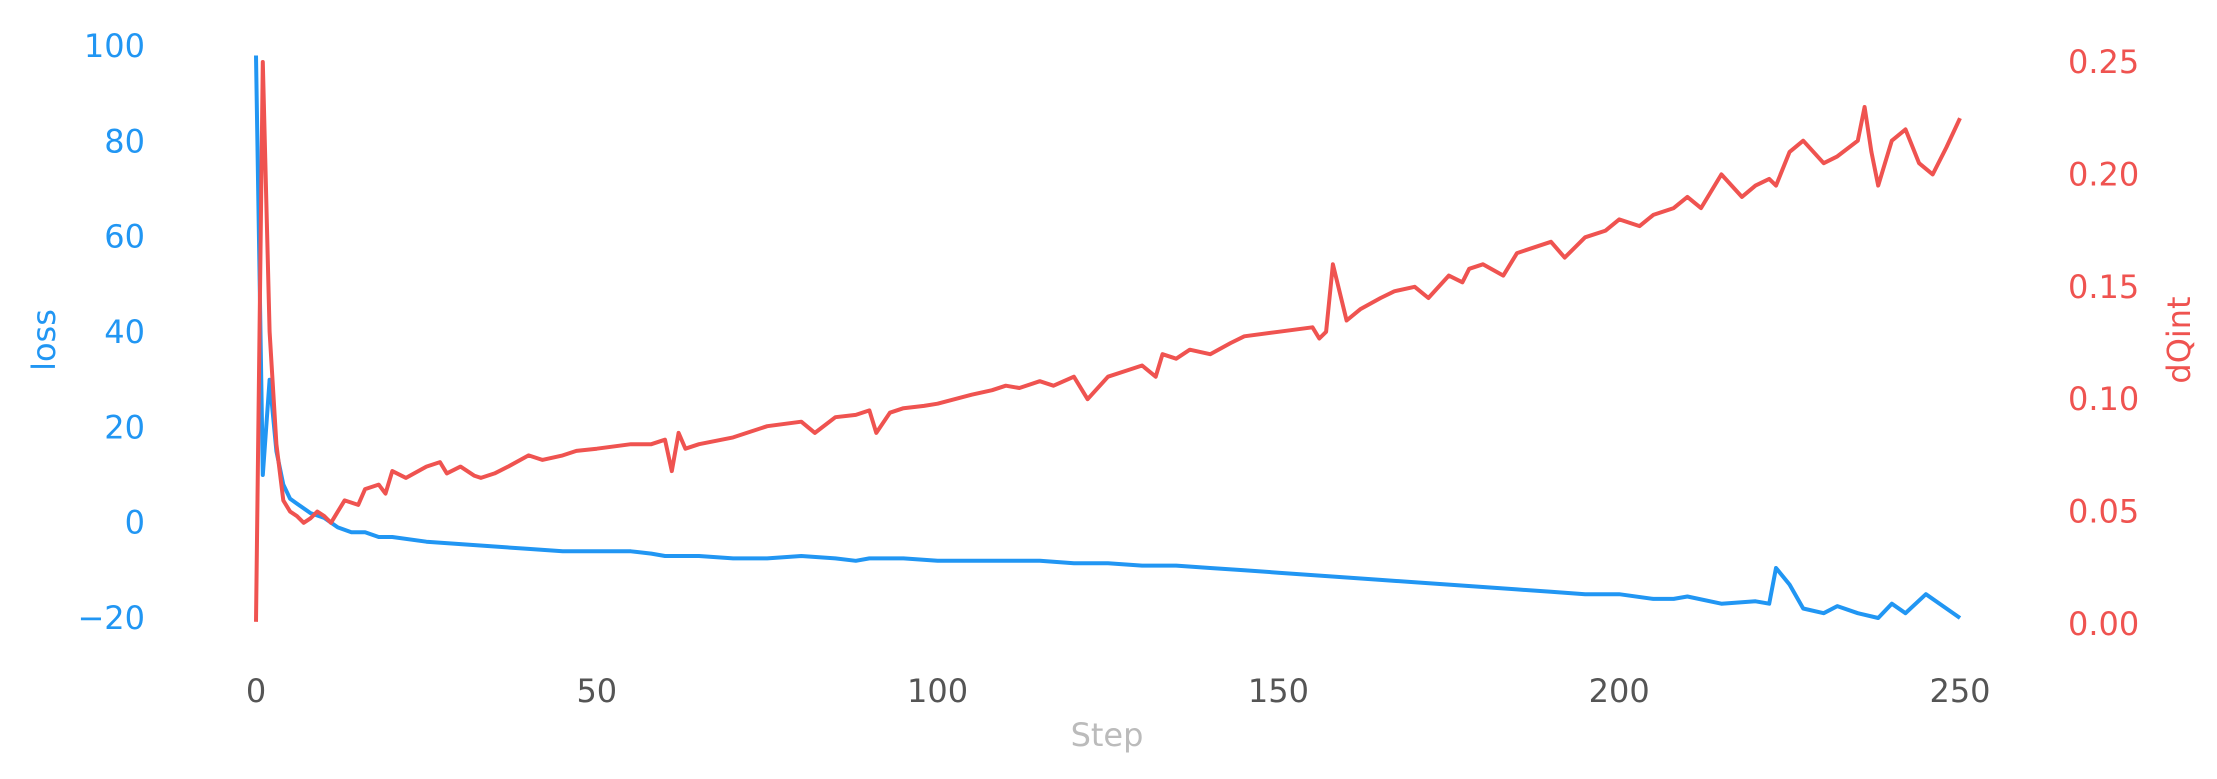  I want to click on right-tick-label: 0.05, so click(2103, 512).